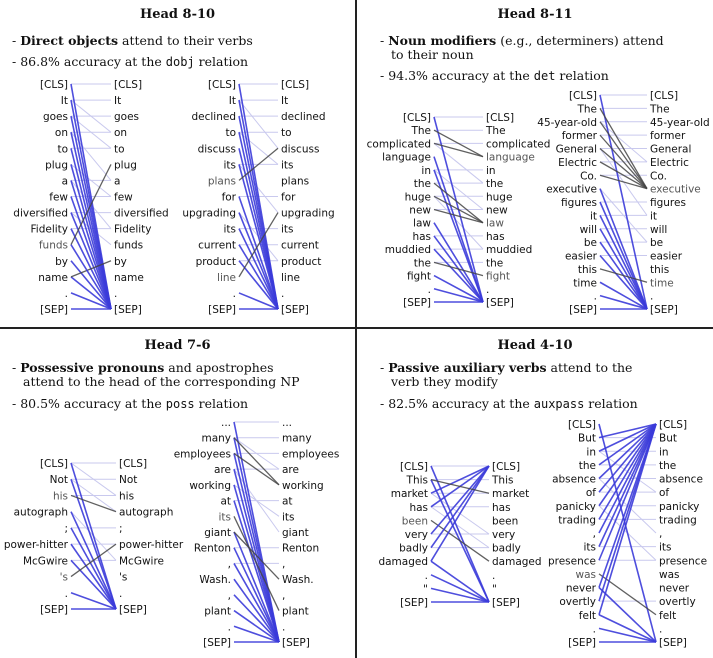 Image resolution: width=713 pixels, height=658 pixels. I want to click on token-right: easier, so click(666, 257).